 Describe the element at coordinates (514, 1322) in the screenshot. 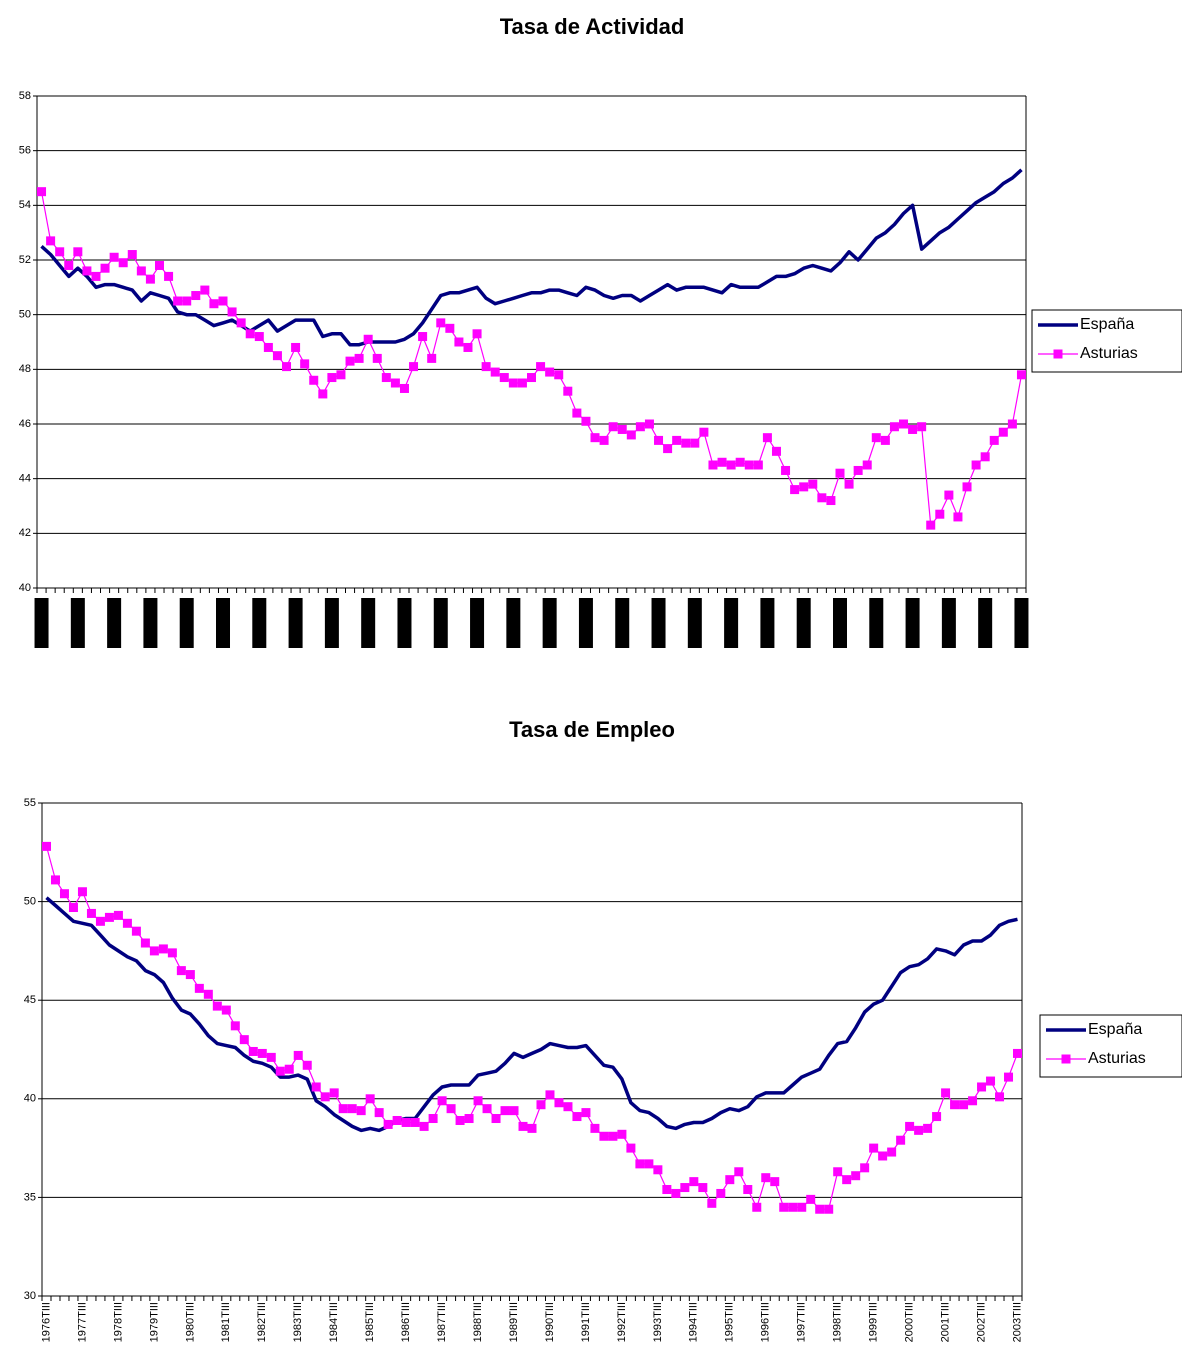

I see `x-tick-label: 1989TIII` at that location.